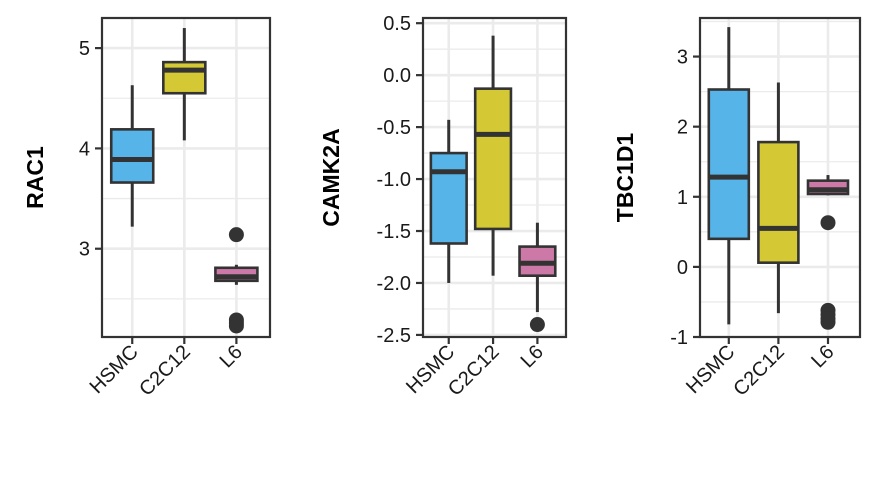 This screenshot has height=501, width=885. I want to click on y-tick-label: -1.5, so click(394, 232).